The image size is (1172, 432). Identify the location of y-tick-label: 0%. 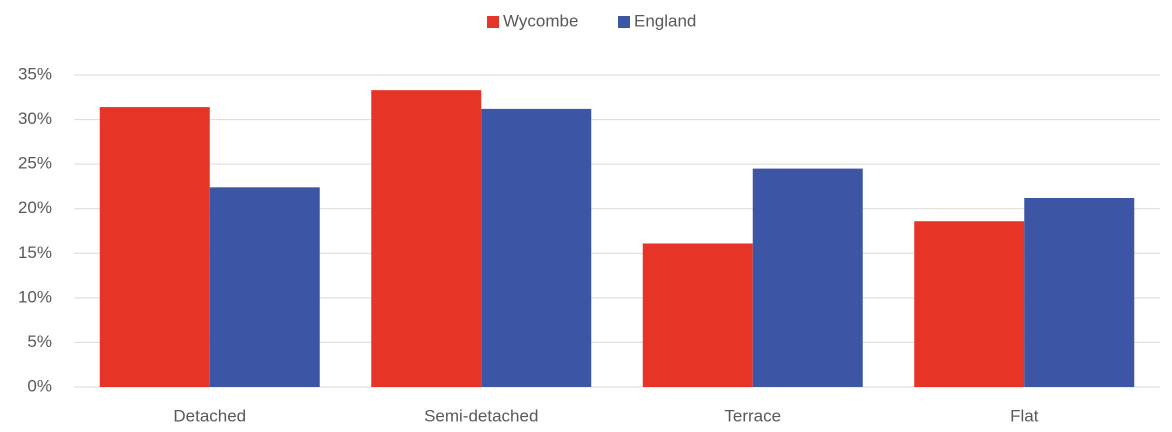
(39, 385).